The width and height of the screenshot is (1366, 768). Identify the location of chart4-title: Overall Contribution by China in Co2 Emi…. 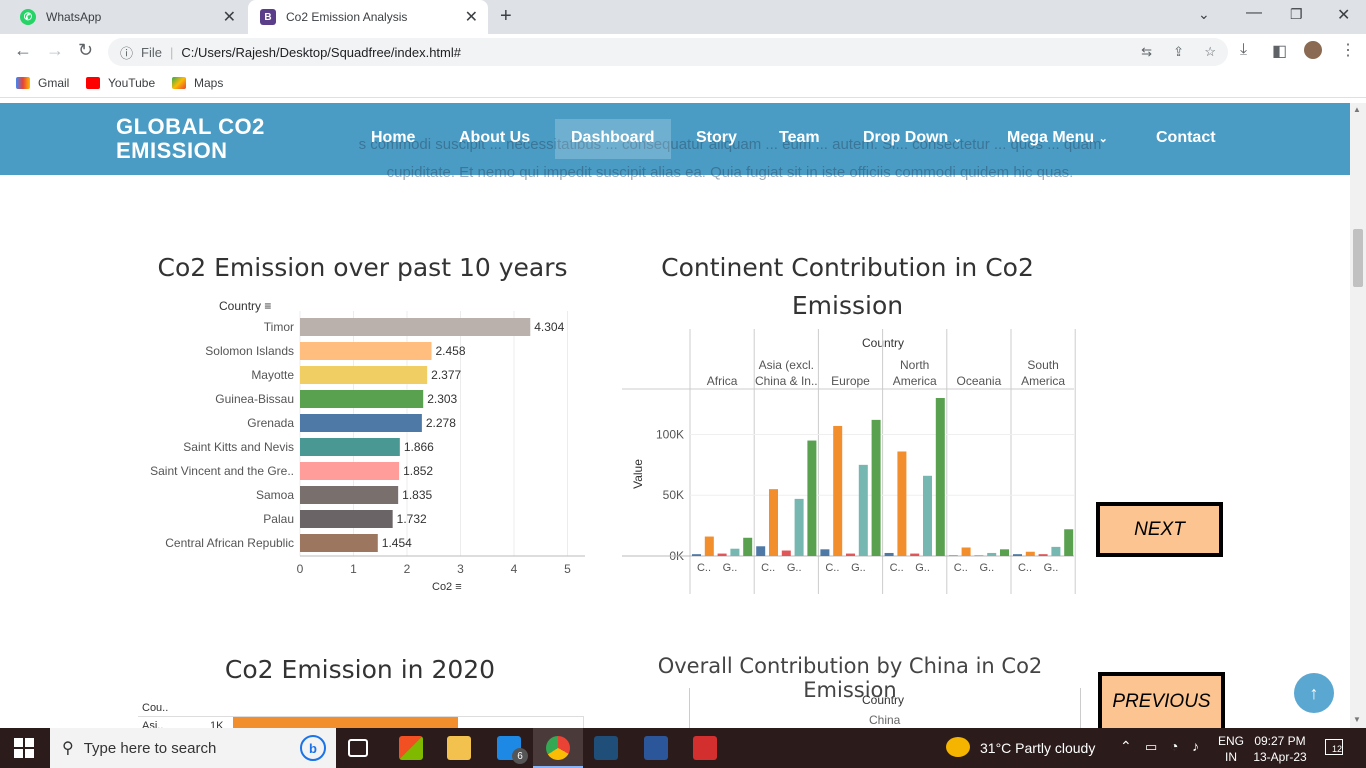
(850, 678).